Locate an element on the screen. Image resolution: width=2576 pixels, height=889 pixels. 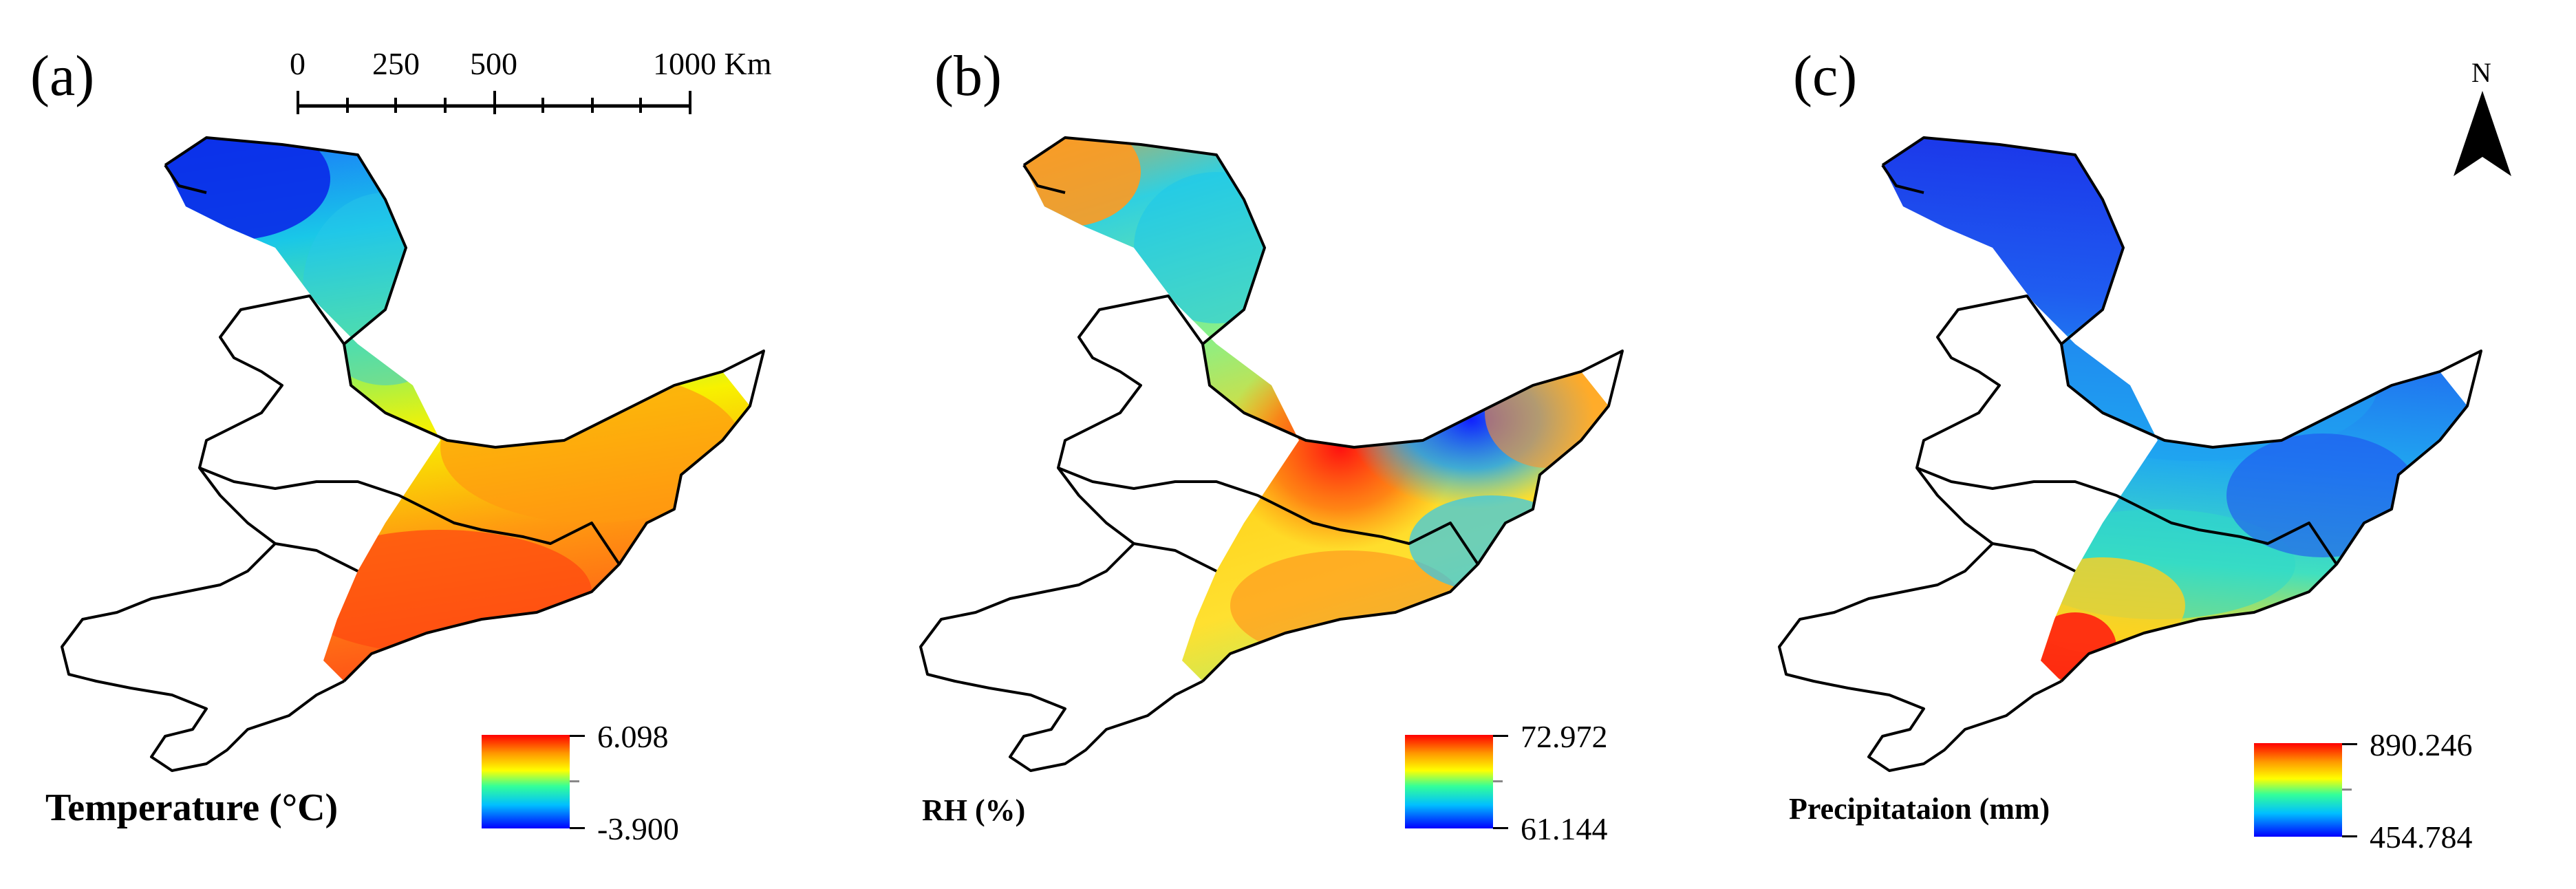
scale-bar-graphic is located at coordinates (494, 102).